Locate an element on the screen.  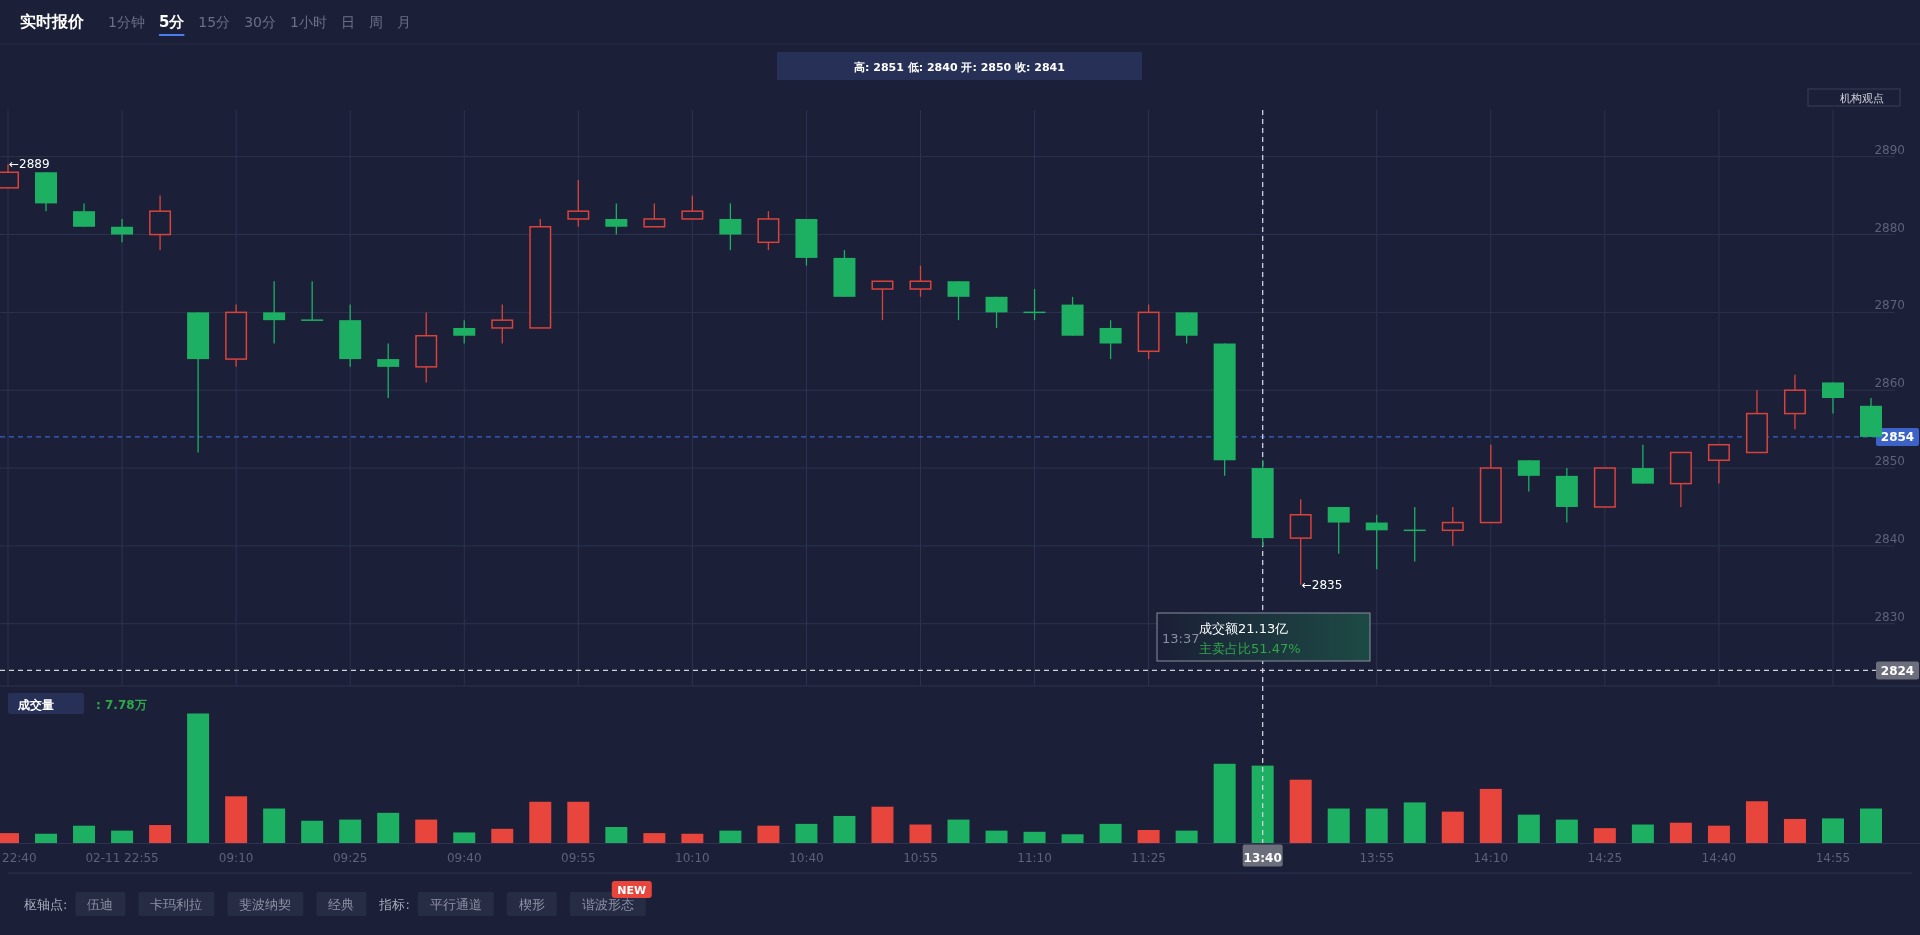
ref-line-label: 2854 is located at coordinates (1897, 437).